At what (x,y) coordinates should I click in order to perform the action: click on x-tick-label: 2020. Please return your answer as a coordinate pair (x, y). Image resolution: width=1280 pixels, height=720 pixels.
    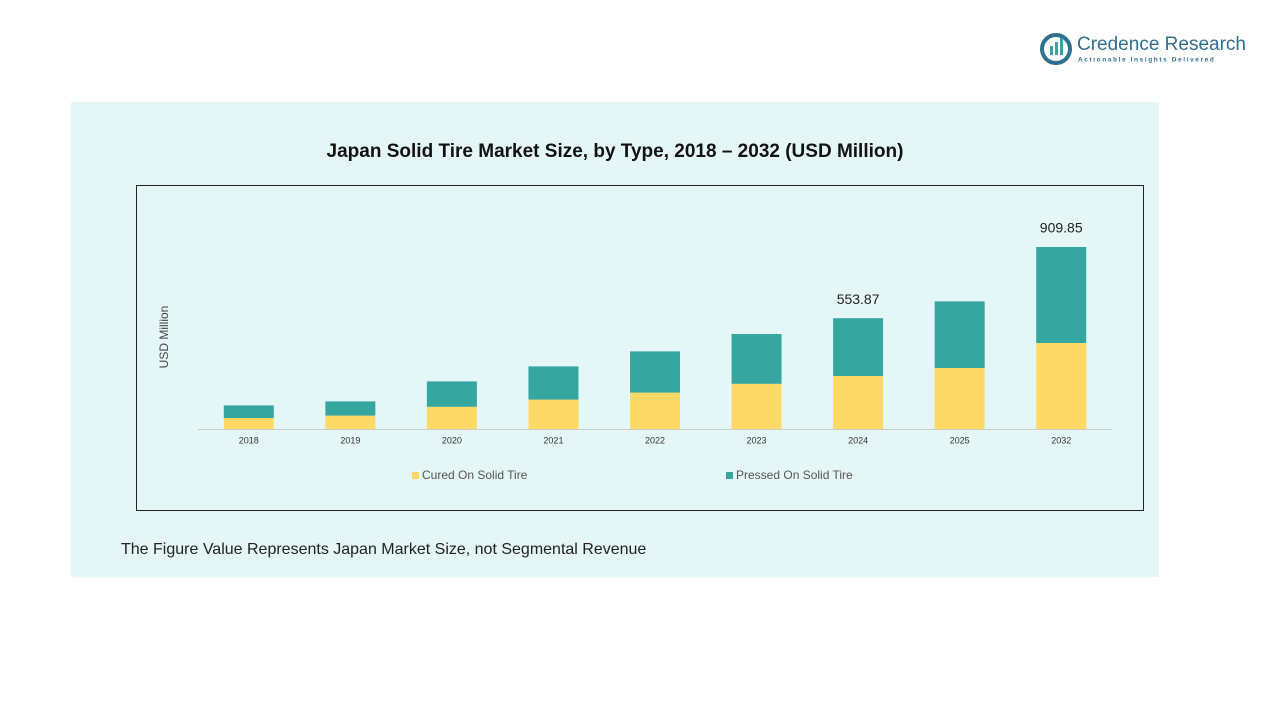
    Looking at the image, I should click on (452, 440).